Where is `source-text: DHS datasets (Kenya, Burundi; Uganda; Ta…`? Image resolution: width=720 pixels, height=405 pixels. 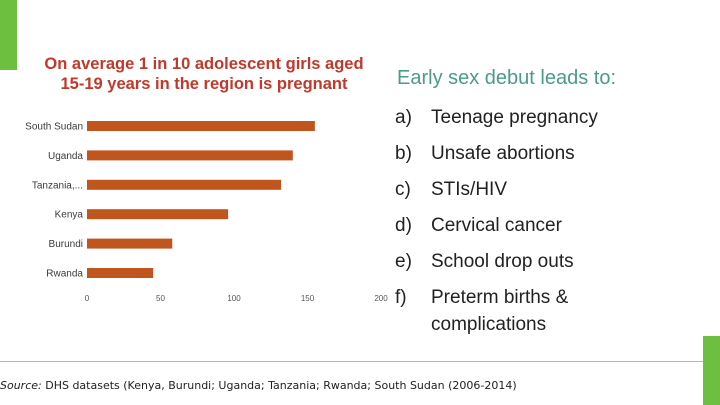 source-text: DHS datasets (Kenya, Burundi; Uganda; Ta… is located at coordinates (279, 385).